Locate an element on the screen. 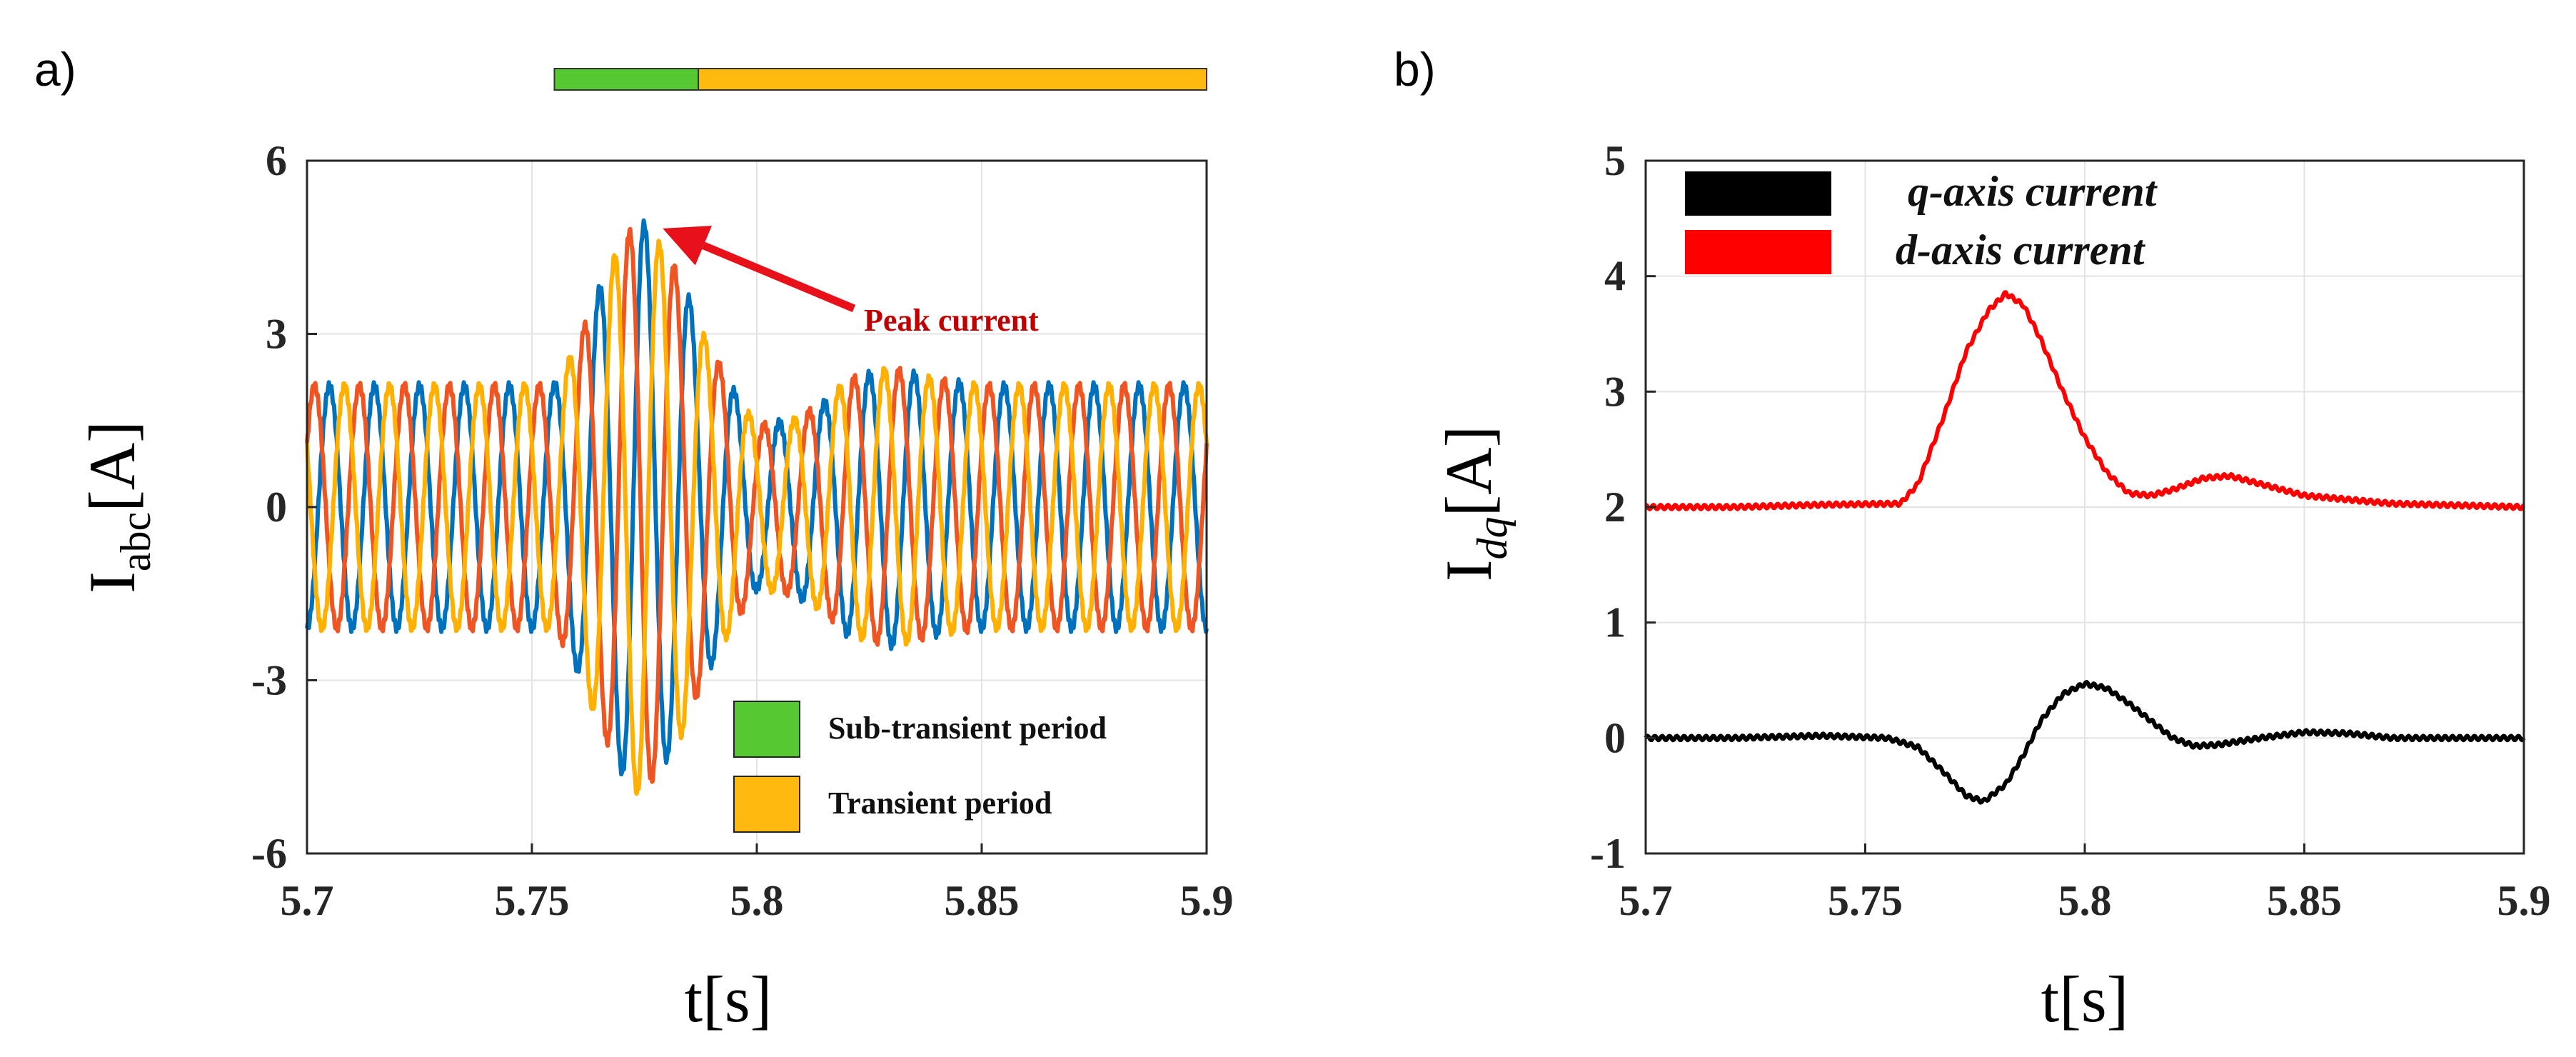 The width and height of the screenshot is (2576, 1057). panel-a-label: a) is located at coordinates (55, 69).